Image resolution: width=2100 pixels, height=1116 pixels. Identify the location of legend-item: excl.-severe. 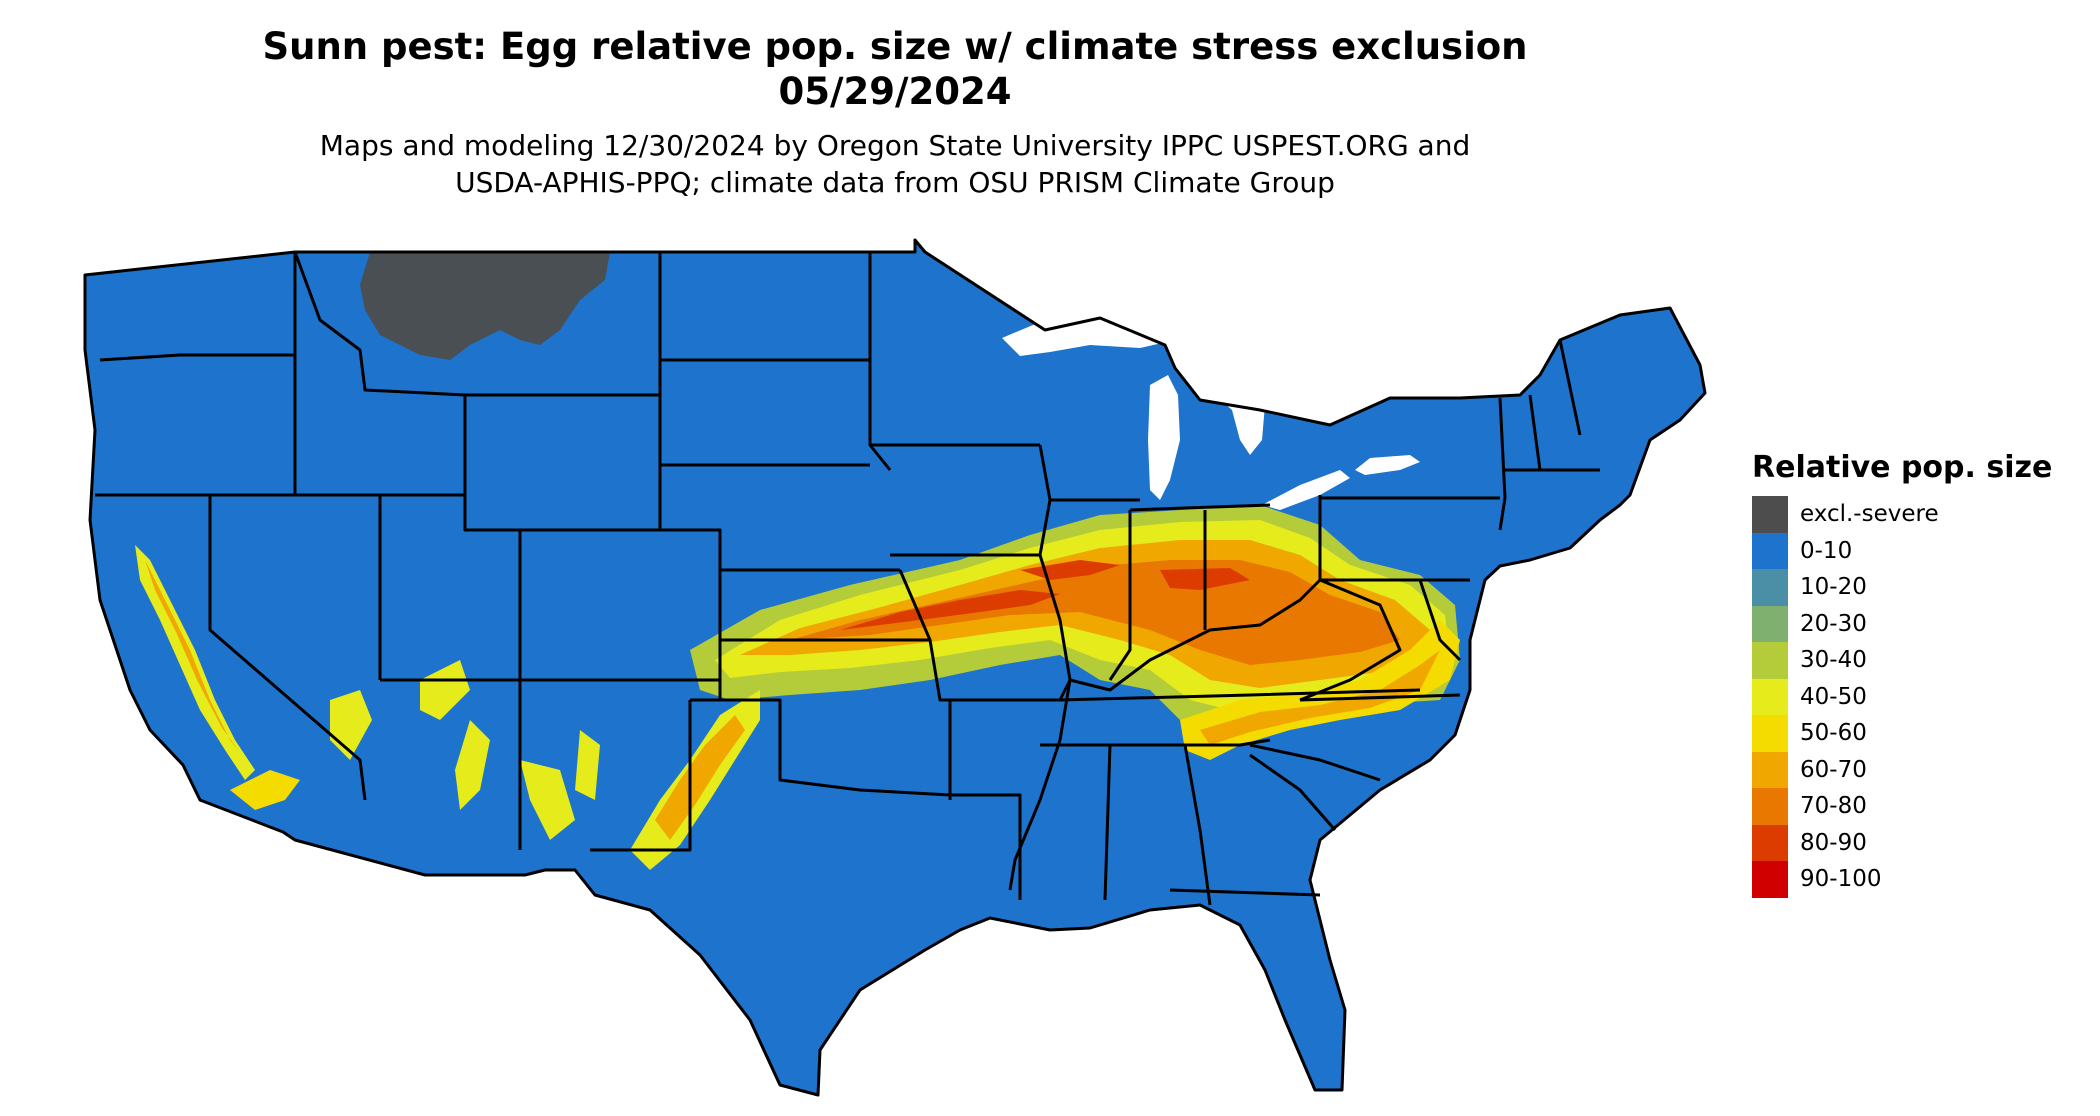
(1902, 514).